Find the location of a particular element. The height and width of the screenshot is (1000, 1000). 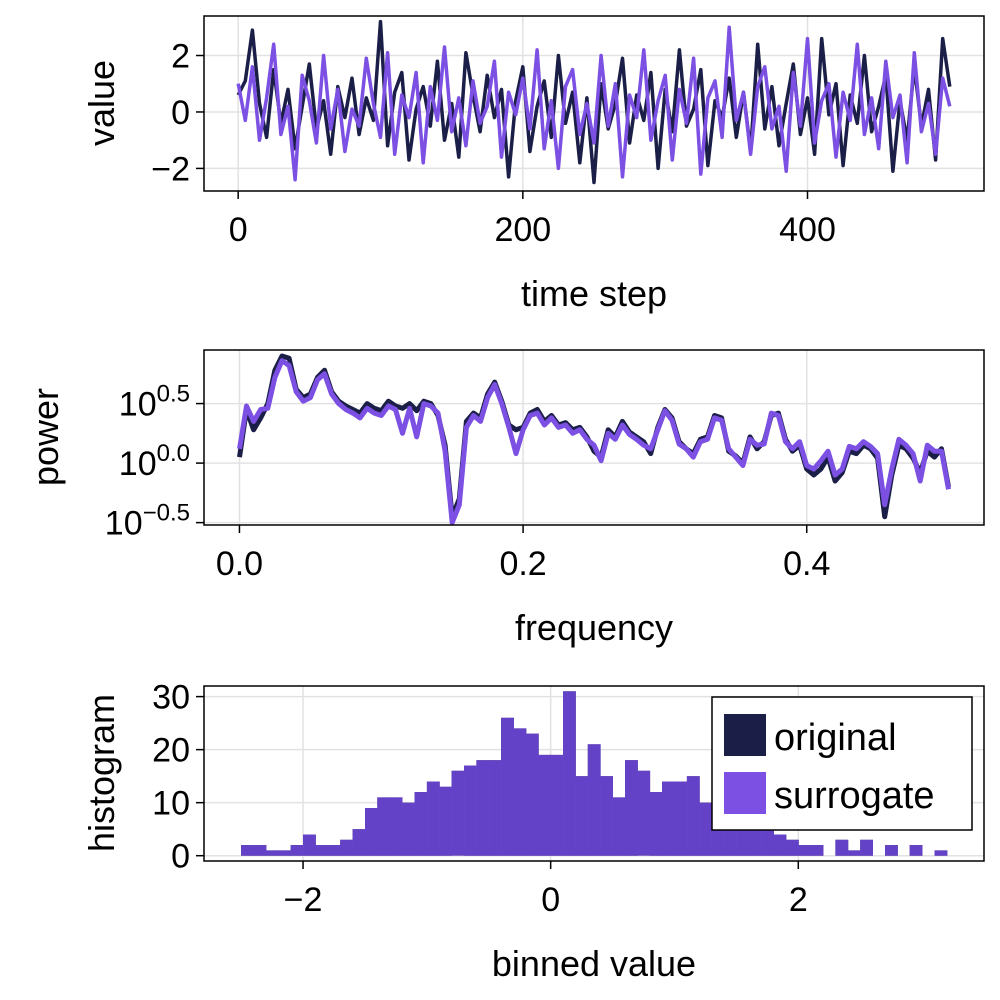

x-tick-label: 0.2 is located at coordinates (522, 564).